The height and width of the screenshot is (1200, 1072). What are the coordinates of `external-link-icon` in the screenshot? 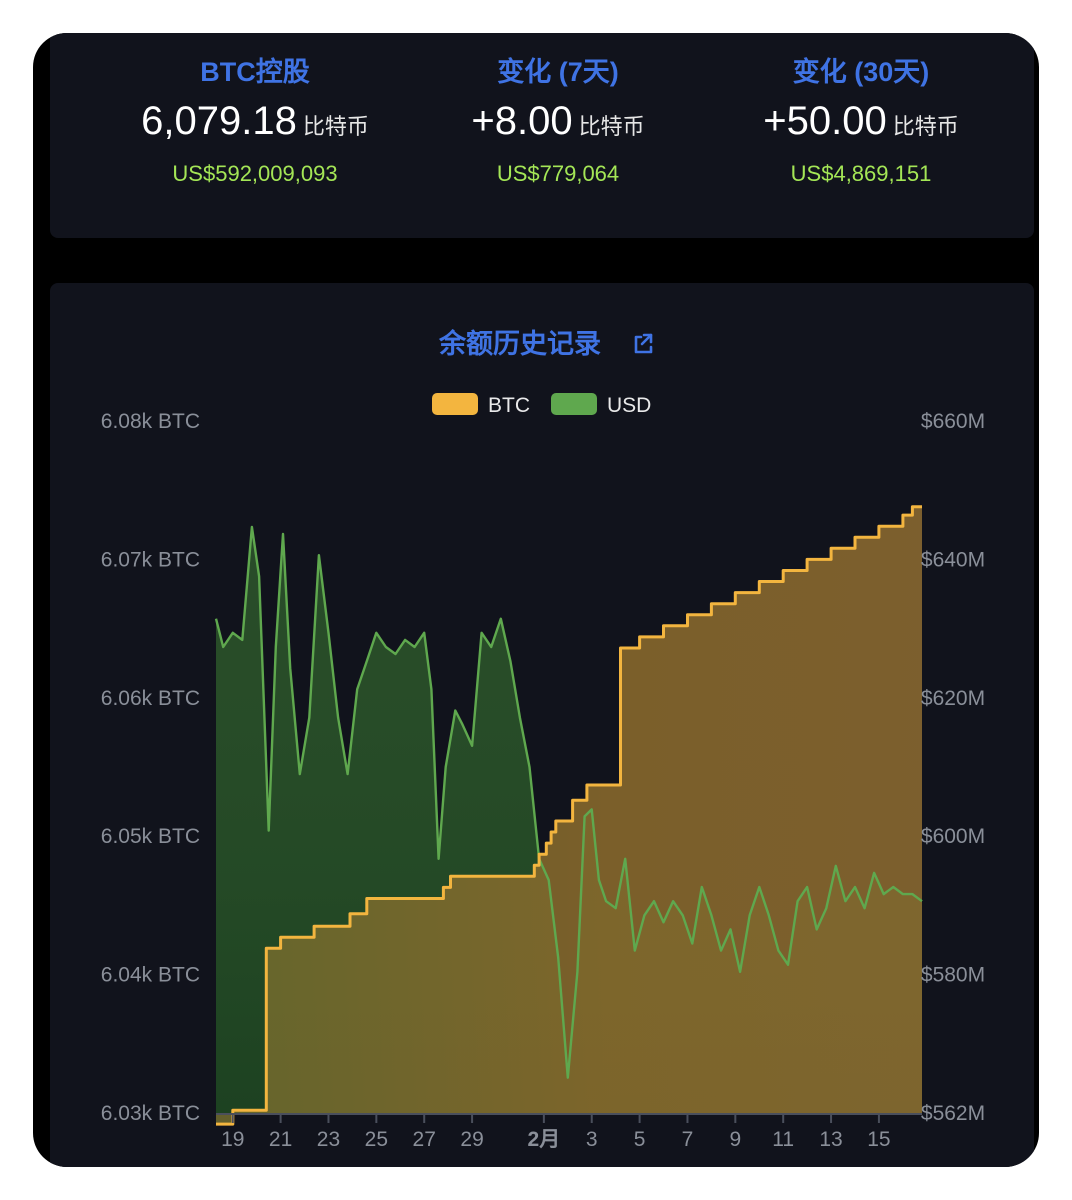 It's located at (643, 343).